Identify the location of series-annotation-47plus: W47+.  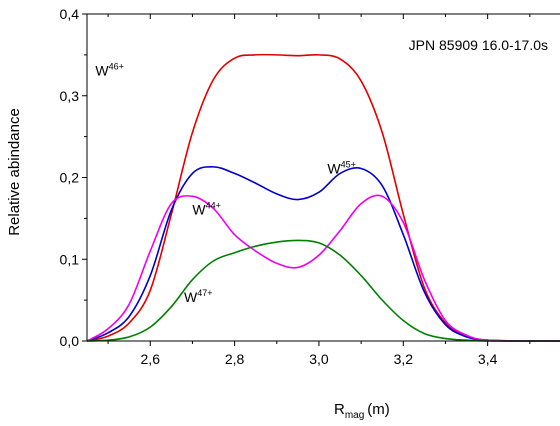
(198, 296).